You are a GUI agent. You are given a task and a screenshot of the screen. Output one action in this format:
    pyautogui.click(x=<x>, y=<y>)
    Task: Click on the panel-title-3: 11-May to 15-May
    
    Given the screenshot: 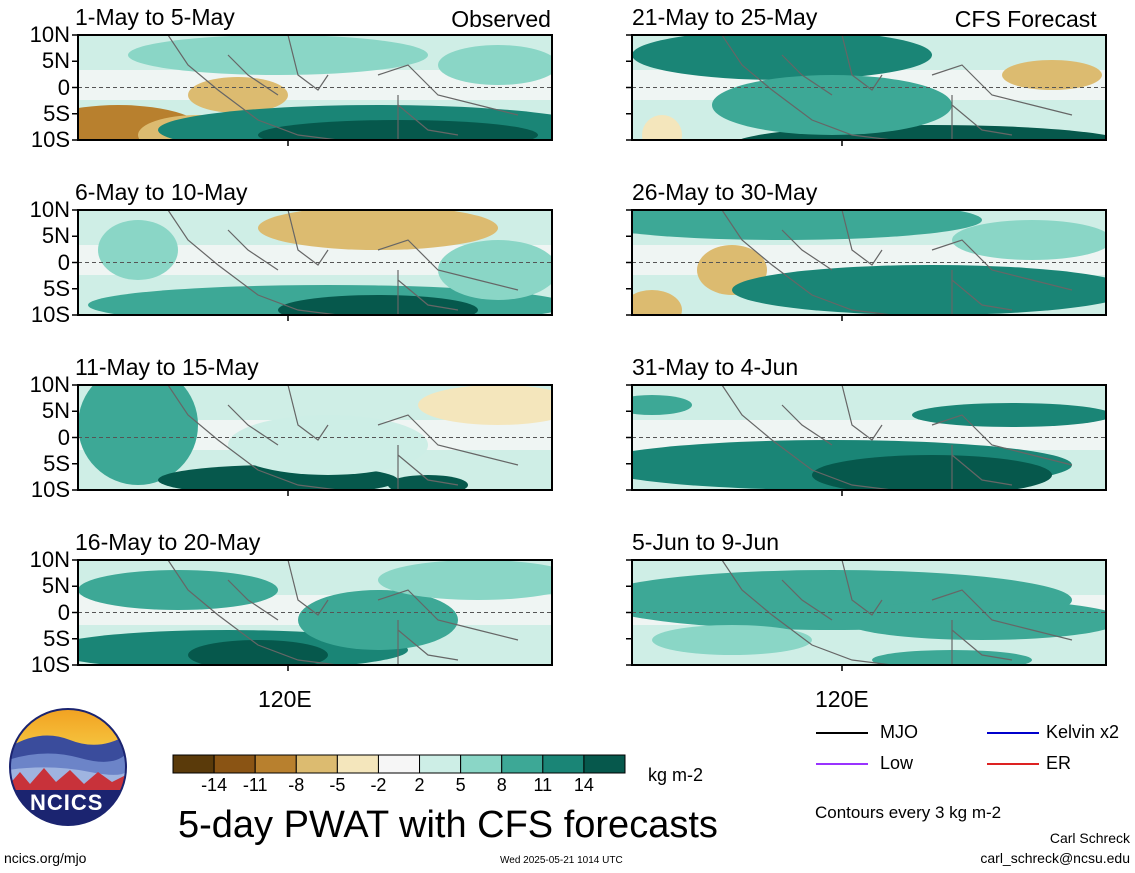 What is the action you would take?
    pyautogui.click(x=167, y=367)
    